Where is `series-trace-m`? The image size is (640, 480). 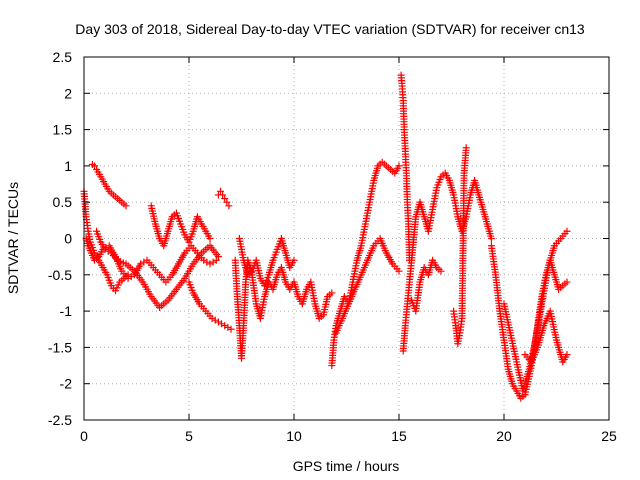
series-trace-m is located at coordinates (447, 262).